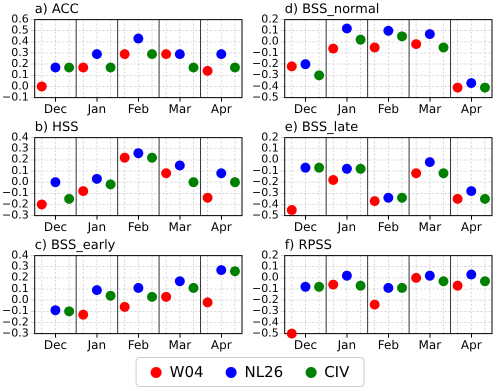 The image size is (500, 391). What do you see at coordinates (75, 246) in the screenshot?
I see `chart-title: c) BSS_early` at bounding box center [75, 246].